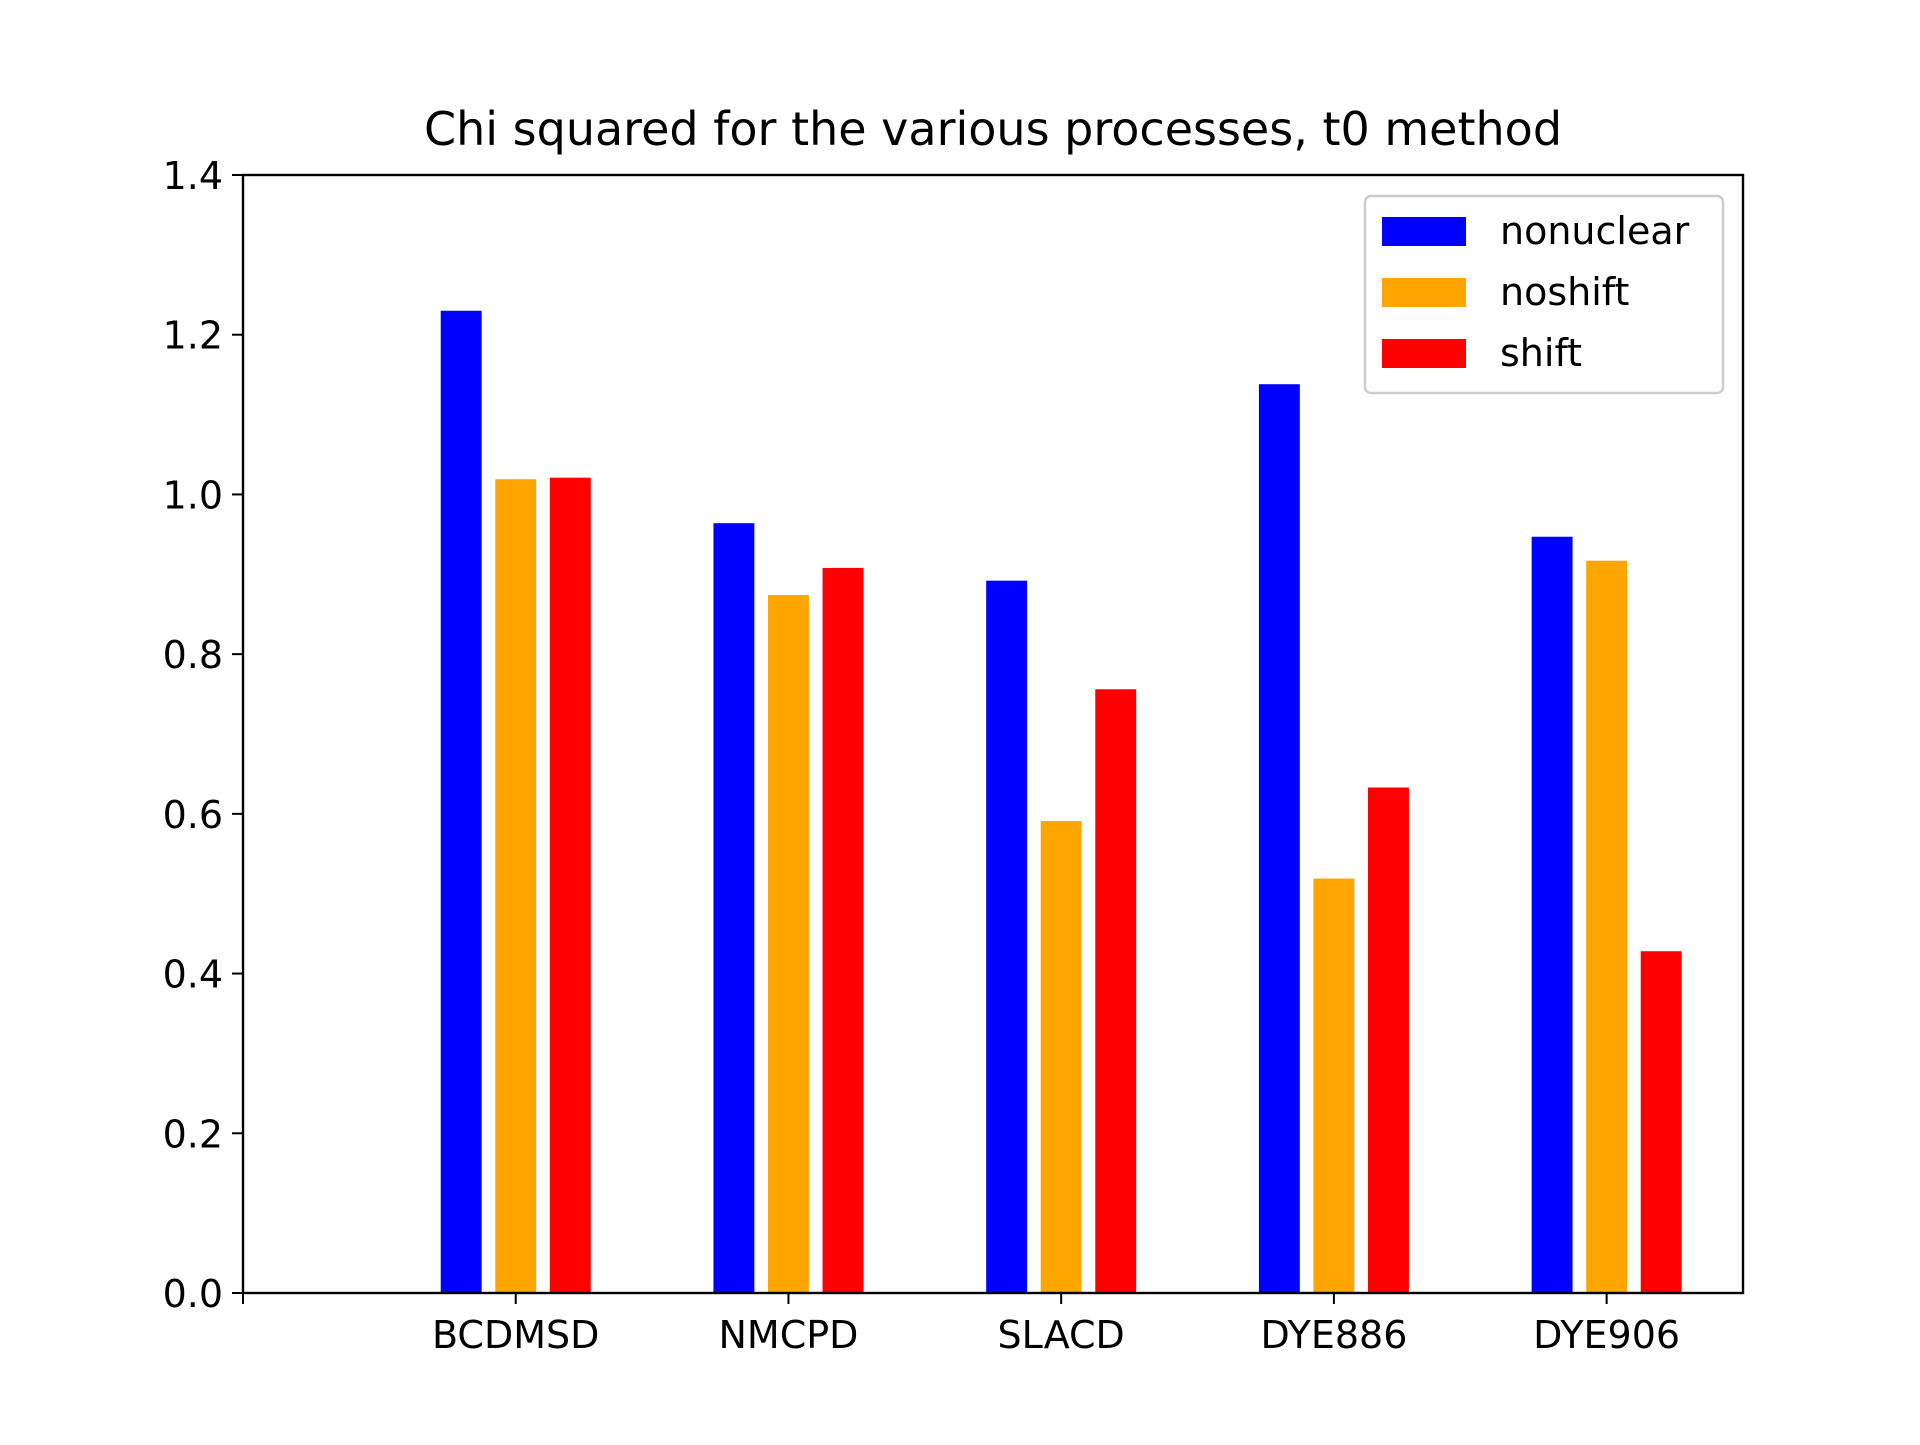 This screenshot has height=1445, width=1920. What do you see at coordinates (788, 1335) in the screenshot?
I see `x-tick-label: NMCPD` at bounding box center [788, 1335].